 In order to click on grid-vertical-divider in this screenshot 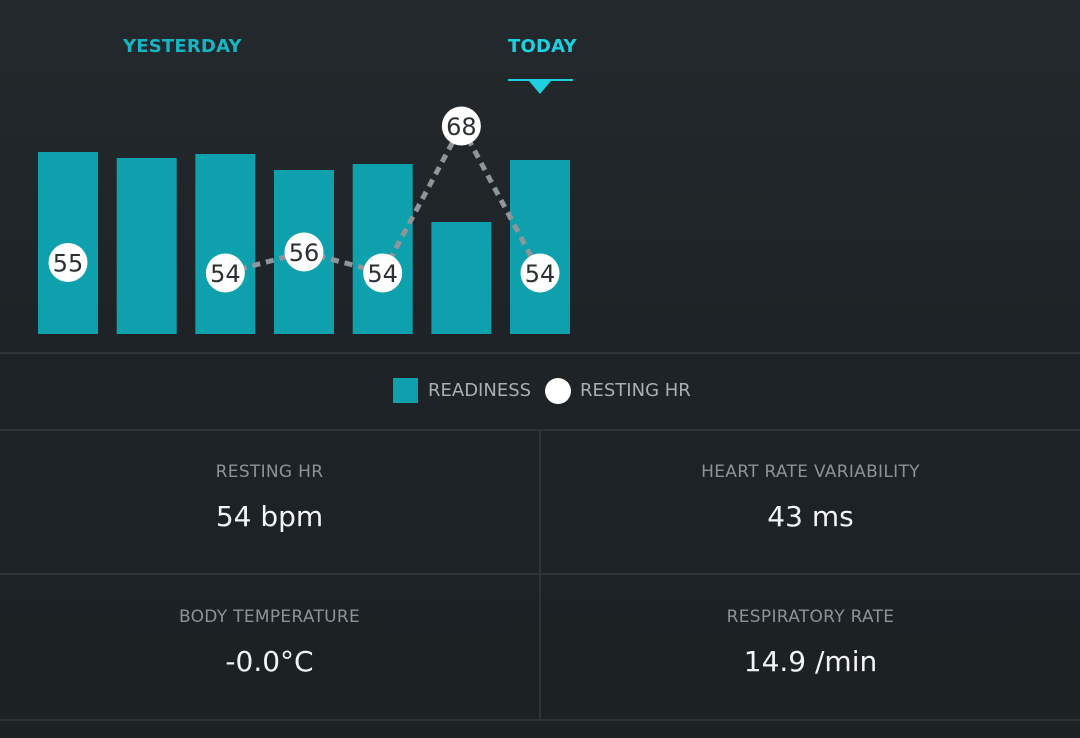, I will do `click(540, 575)`.